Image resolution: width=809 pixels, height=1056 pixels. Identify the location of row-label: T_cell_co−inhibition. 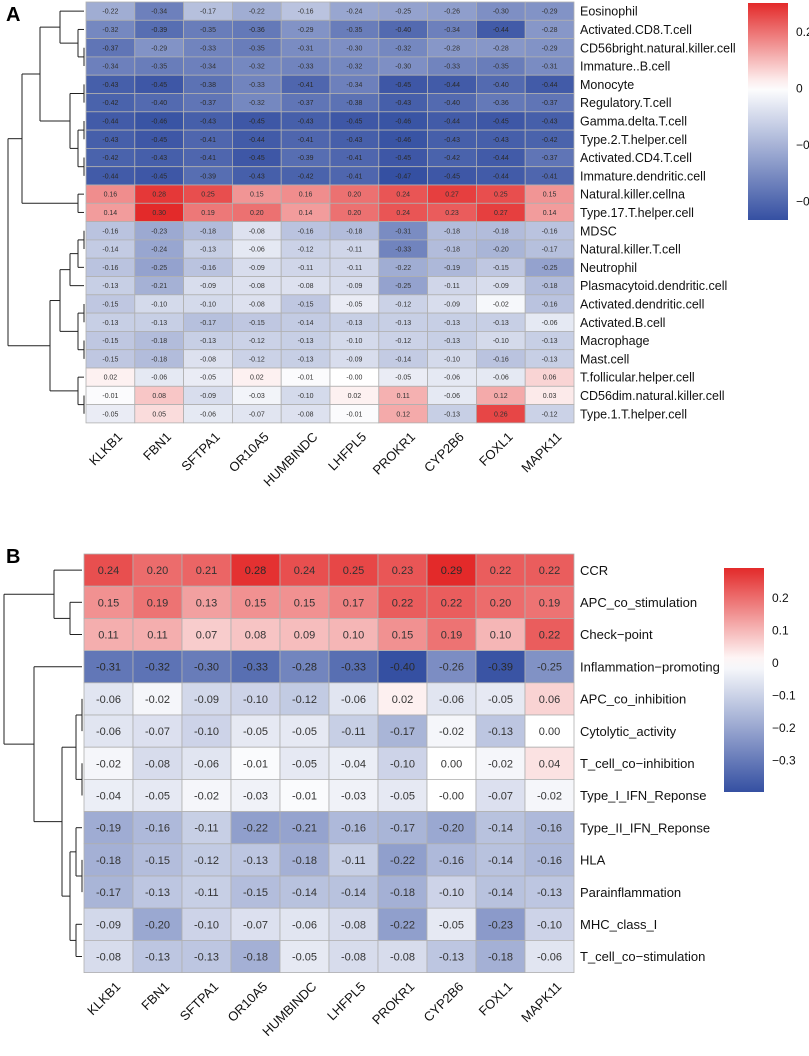
(637, 763).